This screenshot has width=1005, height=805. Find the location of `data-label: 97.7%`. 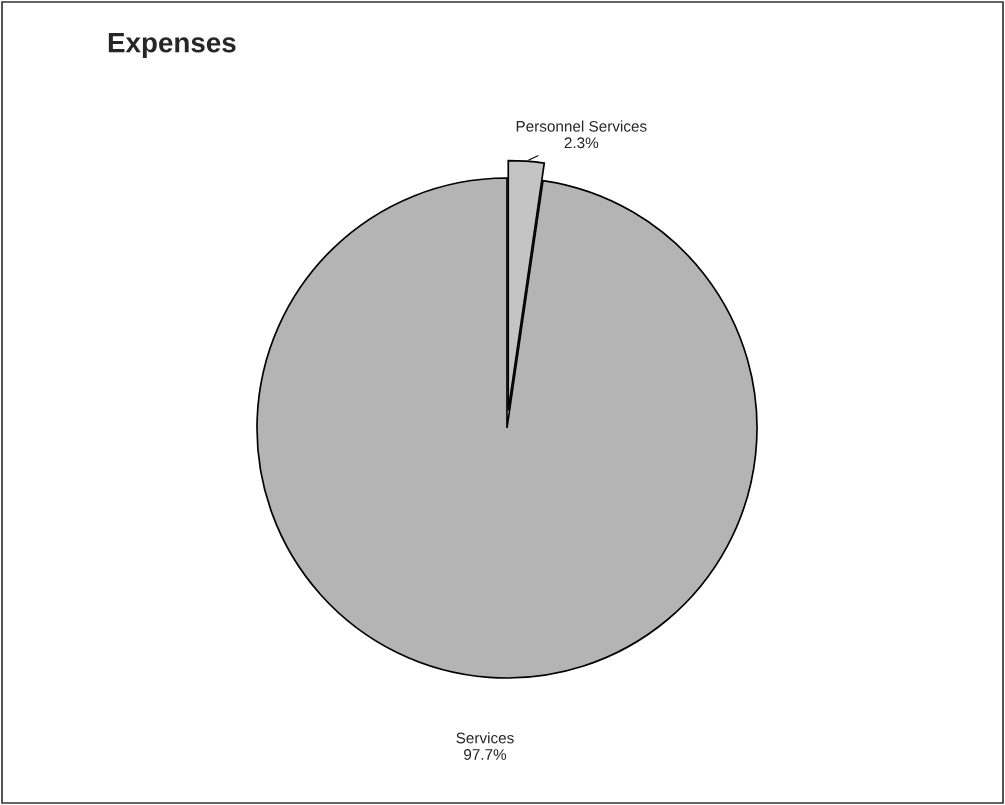

data-label: 97.7% is located at coordinates (485, 754).